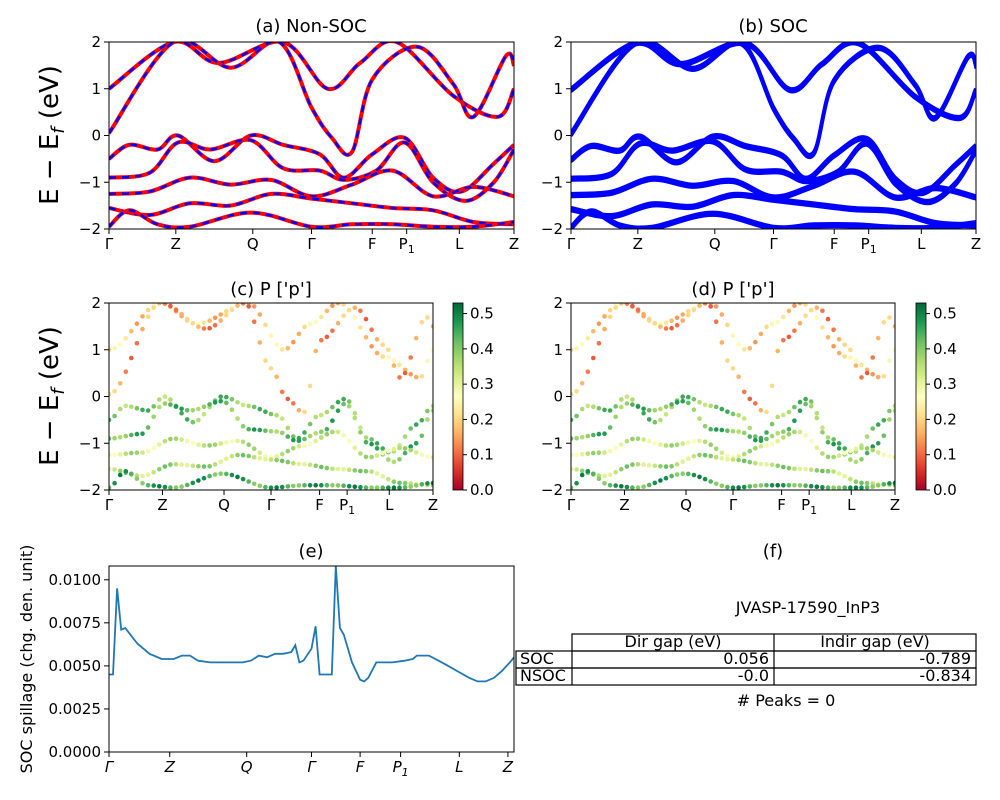 The width and height of the screenshot is (1000, 800). What do you see at coordinates (773, 135) in the screenshot?
I see `panel-b-frame` at bounding box center [773, 135].